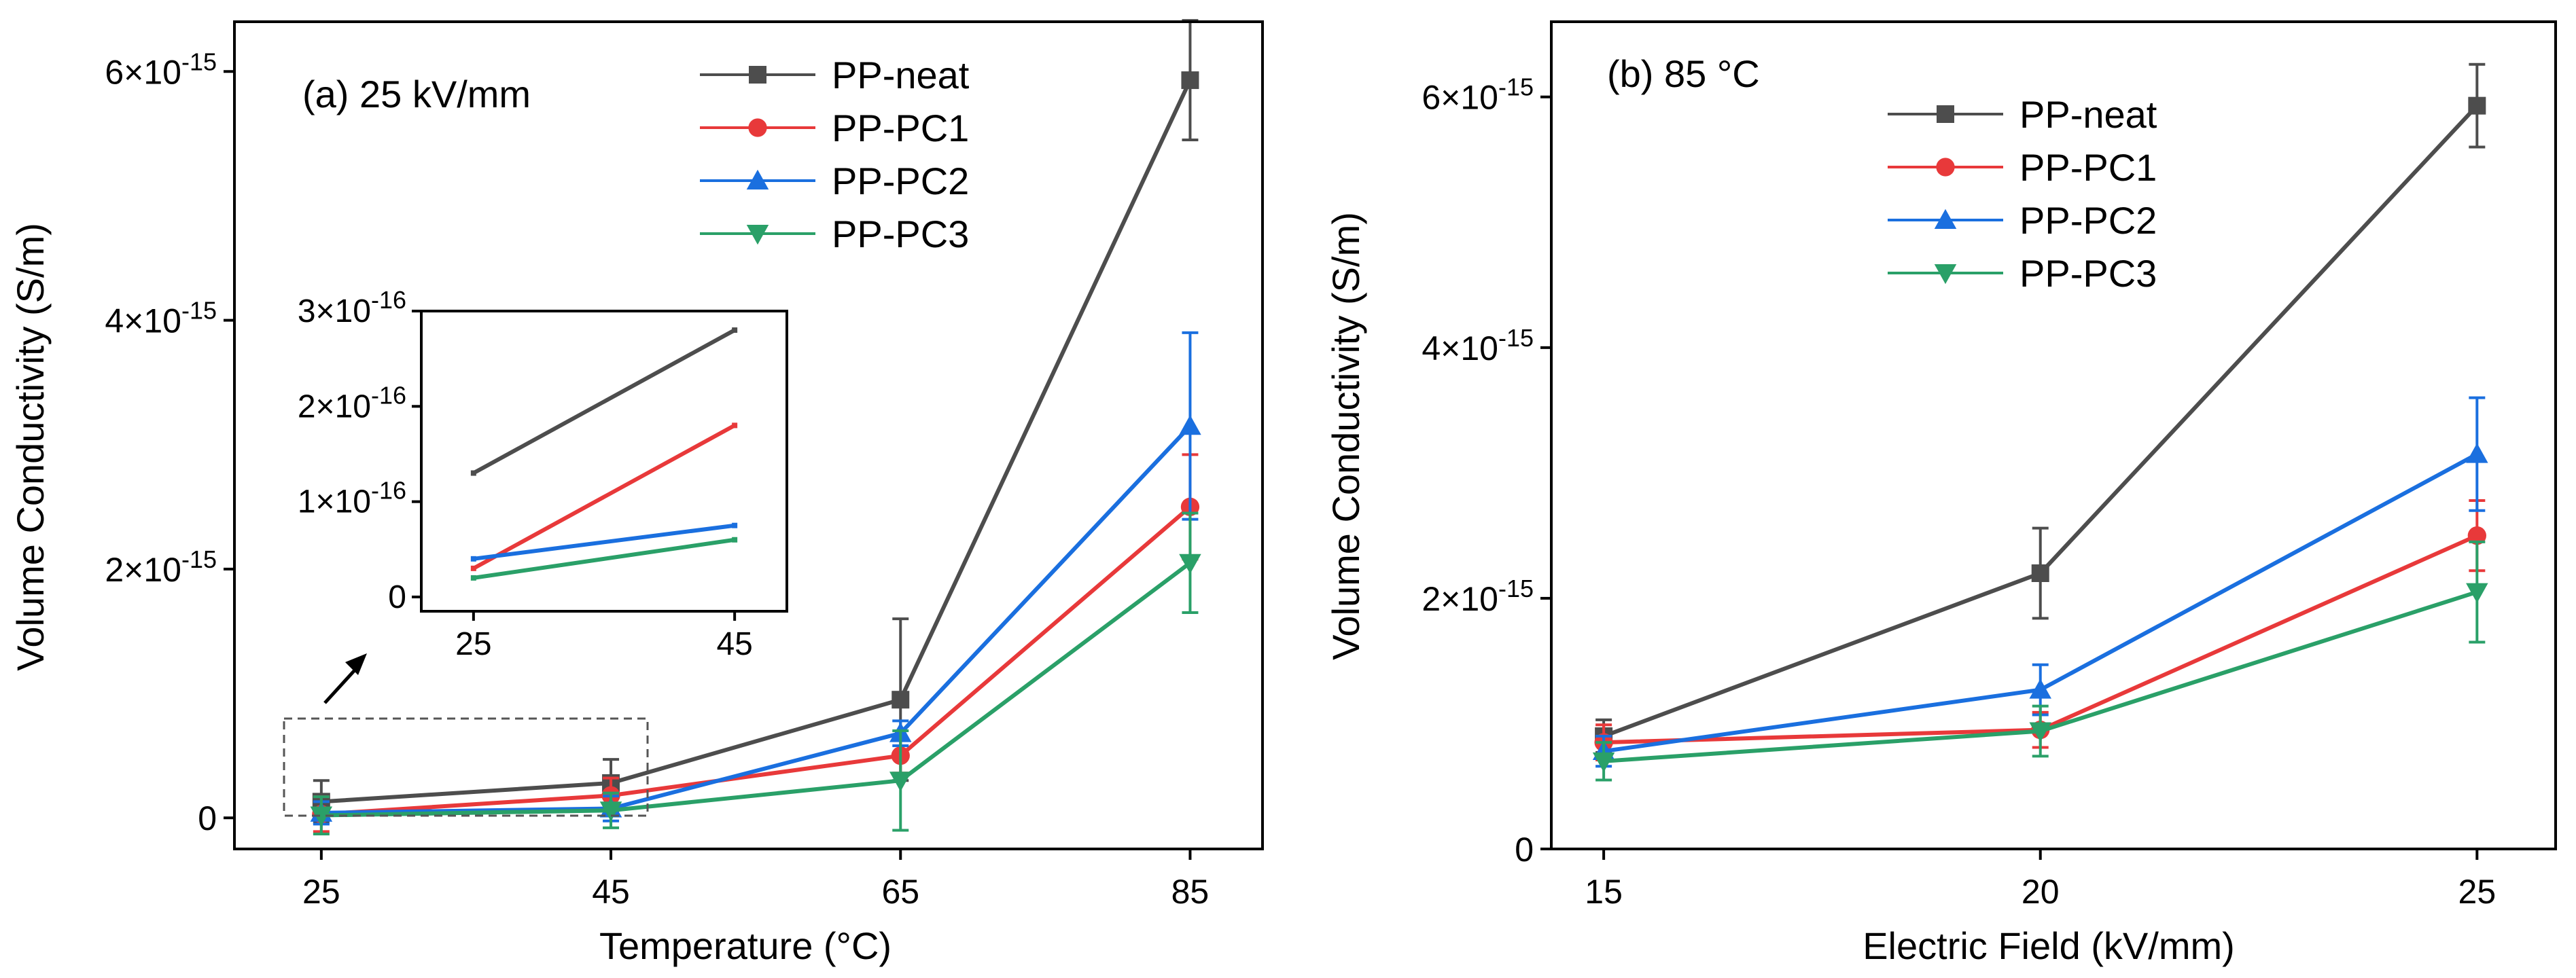 The height and width of the screenshot is (978, 2576). What do you see at coordinates (1945, 219) in the screenshot?
I see `panel-b-legend-marker-PP-PC2` at bounding box center [1945, 219].